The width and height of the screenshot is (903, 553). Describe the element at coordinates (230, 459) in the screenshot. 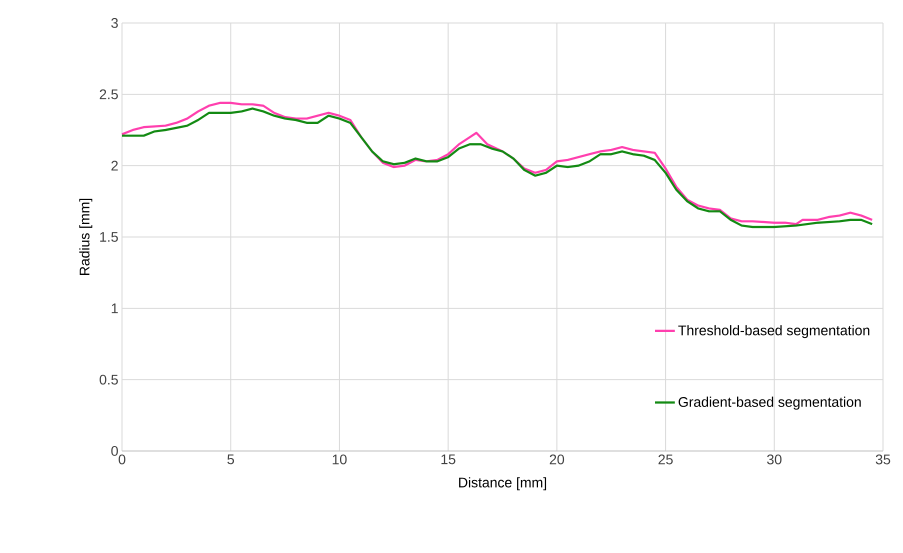

I see `x-tick-label: 5` at that location.